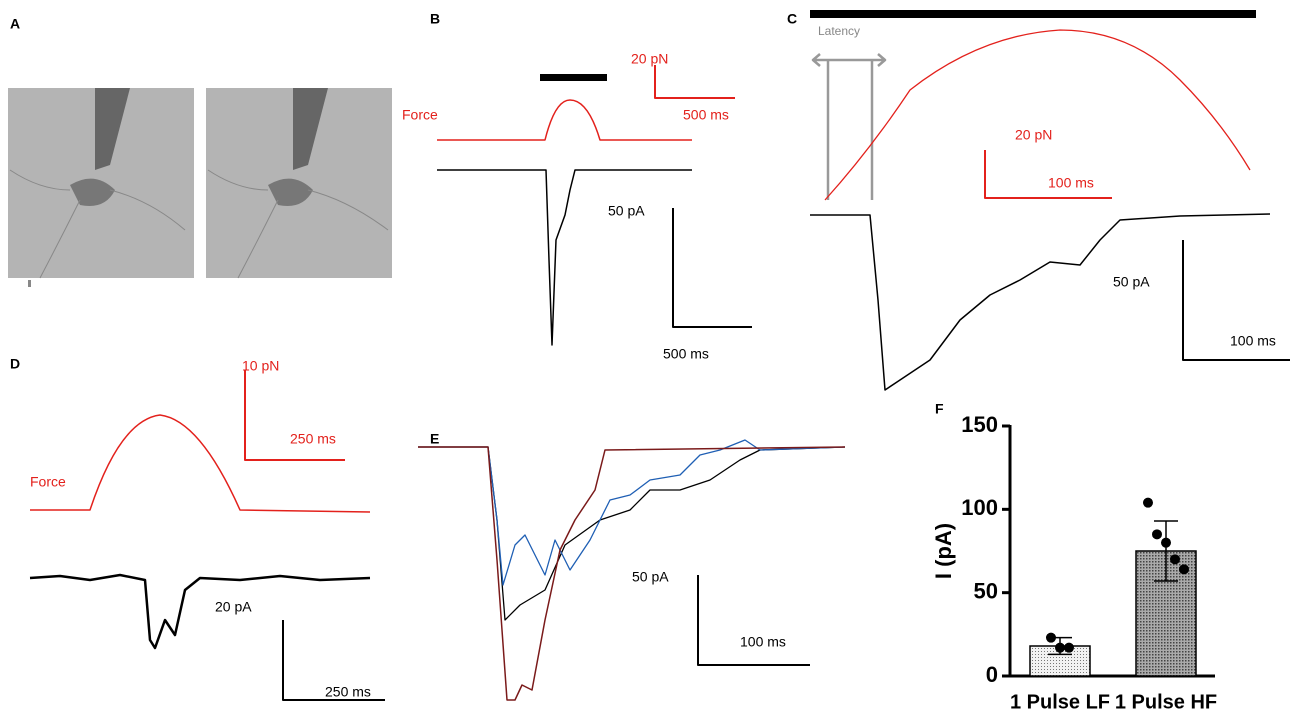 The height and width of the screenshot is (724, 1301). Describe the element at coordinates (233, 607) in the screenshot. I see `scale-label: 20 pA` at that location.